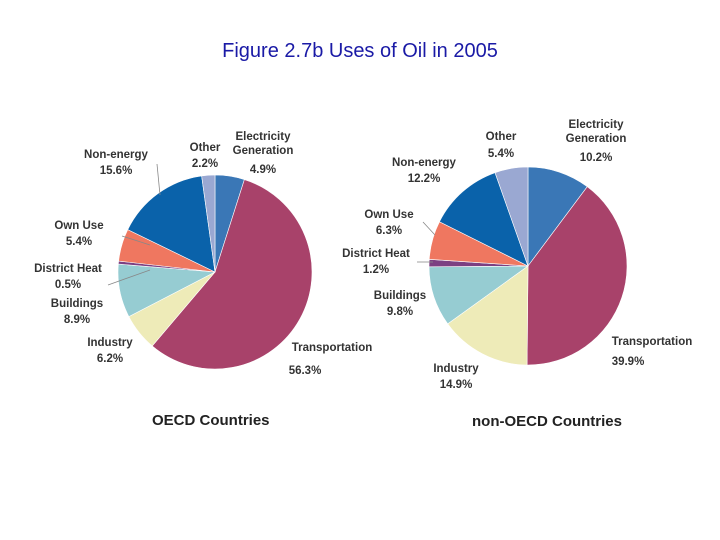 This screenshot has height=540, width=720. I want to click on slice-value-non-energy: 12.2%, so click(424, 179).